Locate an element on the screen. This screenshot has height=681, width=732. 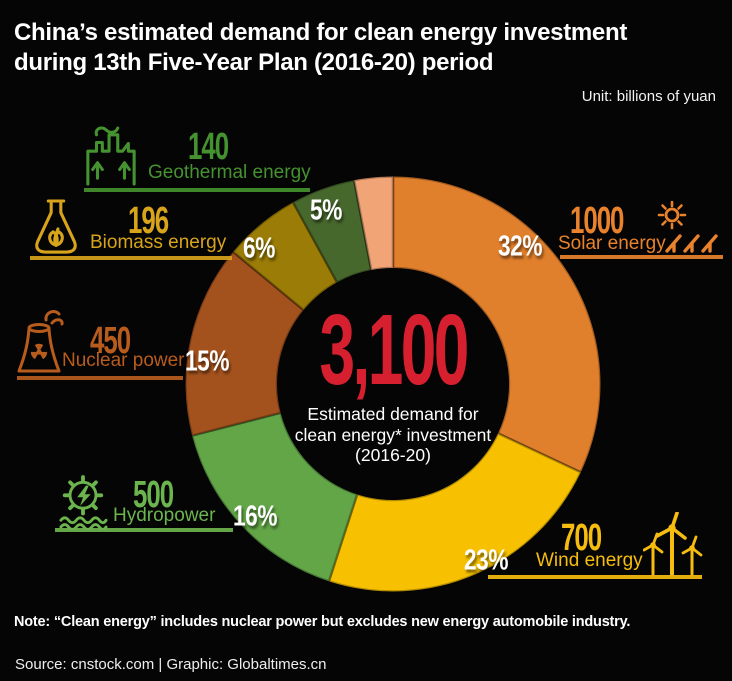
biomass-underline is located at coordinates (131, 258).